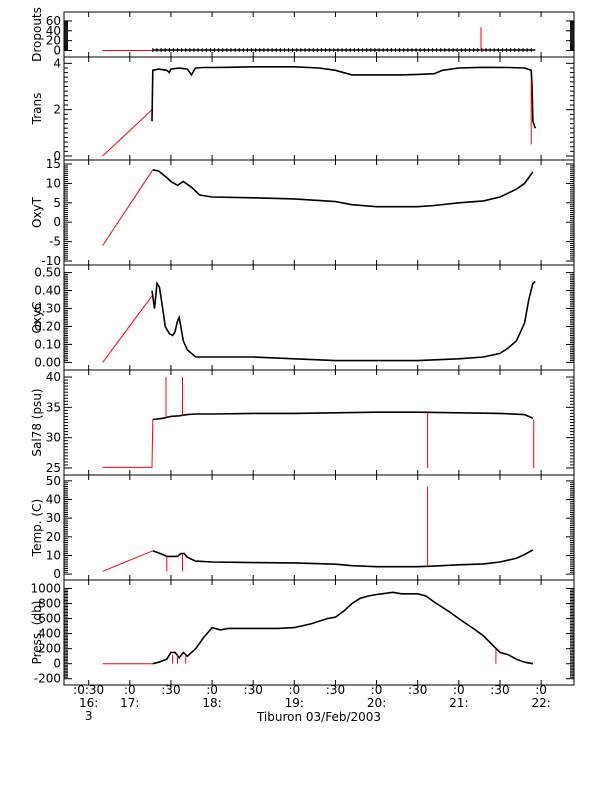 The image size is (612, 789). I want to click on y-axis-label: Press. (db), so click(37, 633).